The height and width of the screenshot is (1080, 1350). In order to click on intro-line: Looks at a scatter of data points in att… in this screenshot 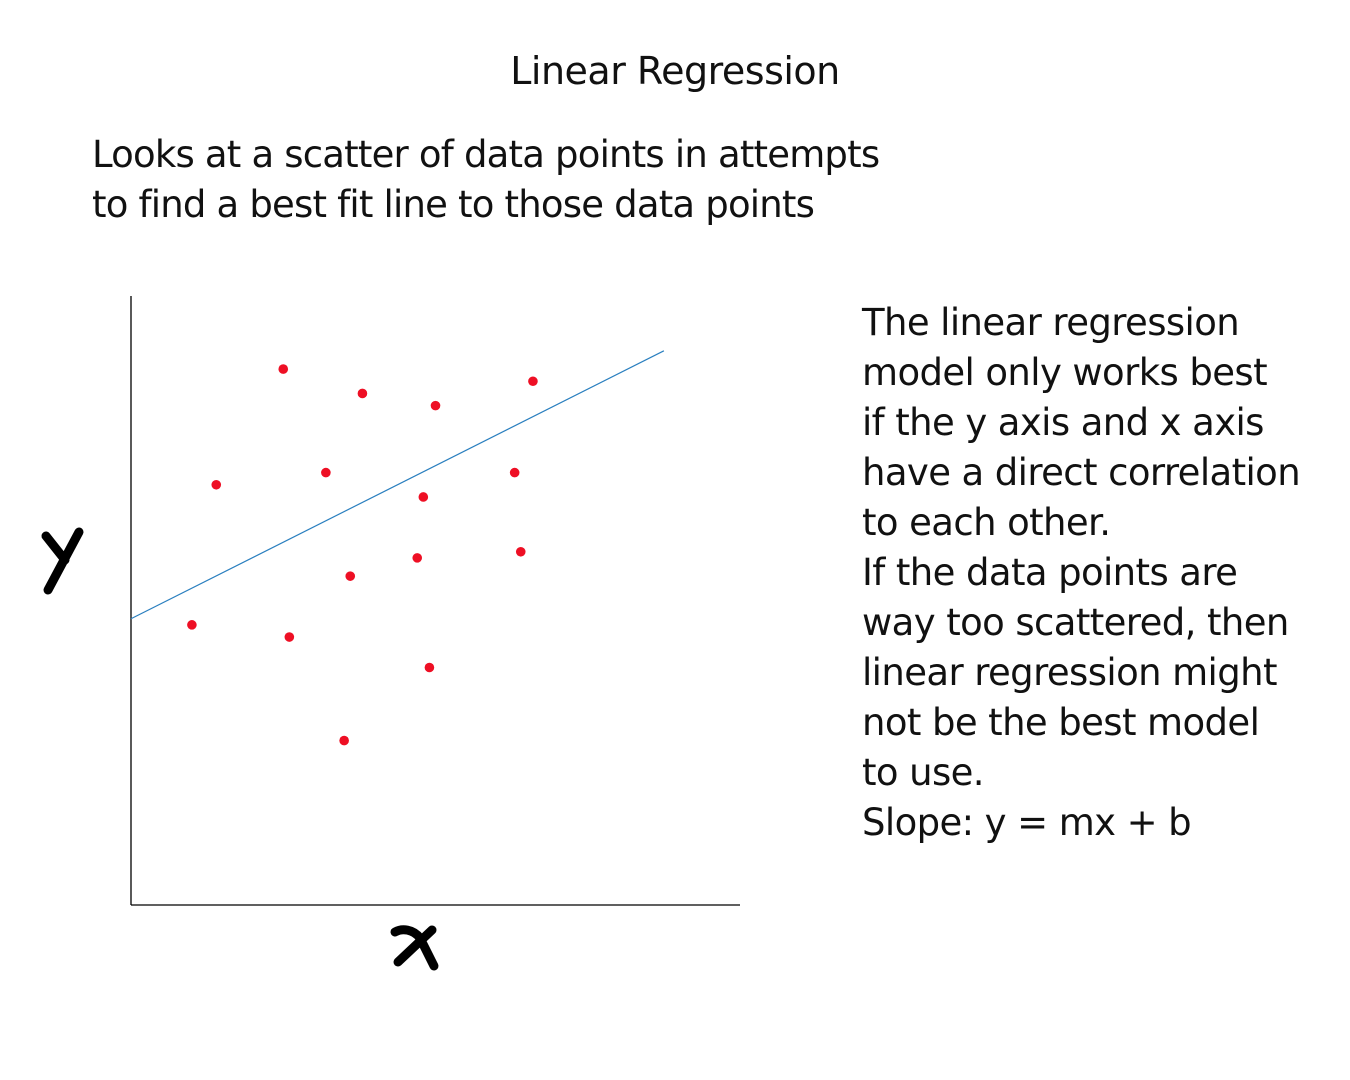, I will do `click(486, 154)`.